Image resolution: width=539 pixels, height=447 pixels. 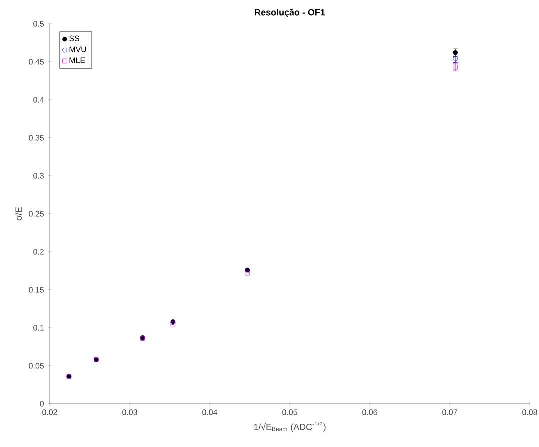 What do you see at coordinates (18, 214) in the screenshot?
I see `y-axis-title: σ/E` at bounding box center [18, 214].